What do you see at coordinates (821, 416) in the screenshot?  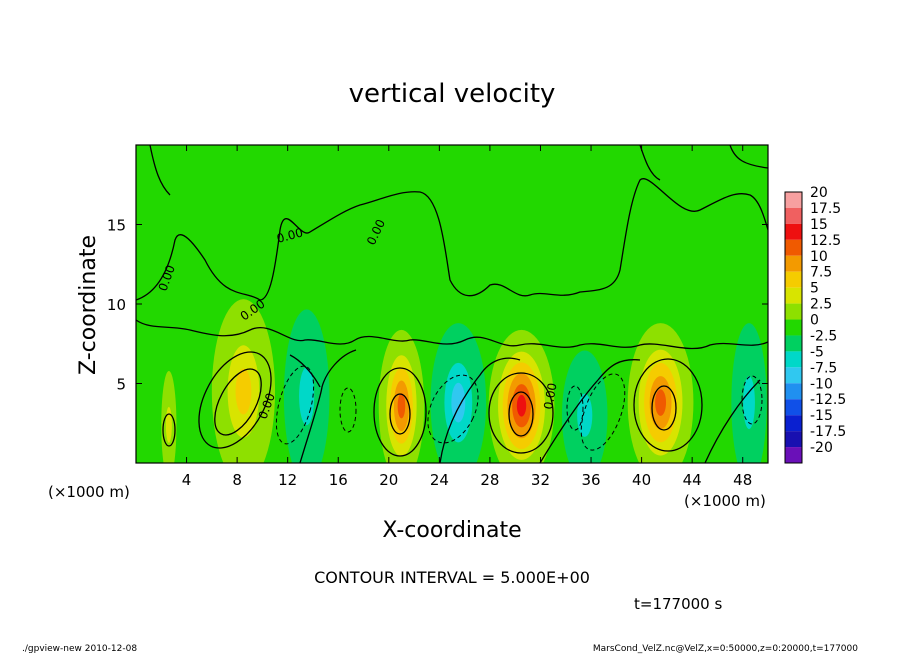 I see `colorbar-label: -15` at bounding box center [821, 416].